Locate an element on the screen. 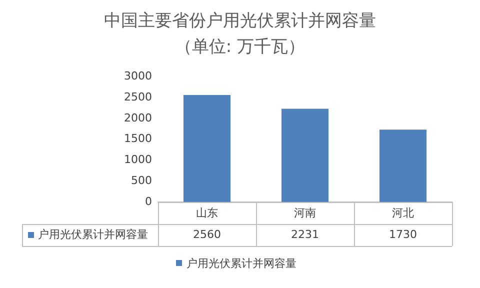 The width and height of the screenshot is (480, 288). x-tick-label: 山东 is located at coordinates (207, 213).